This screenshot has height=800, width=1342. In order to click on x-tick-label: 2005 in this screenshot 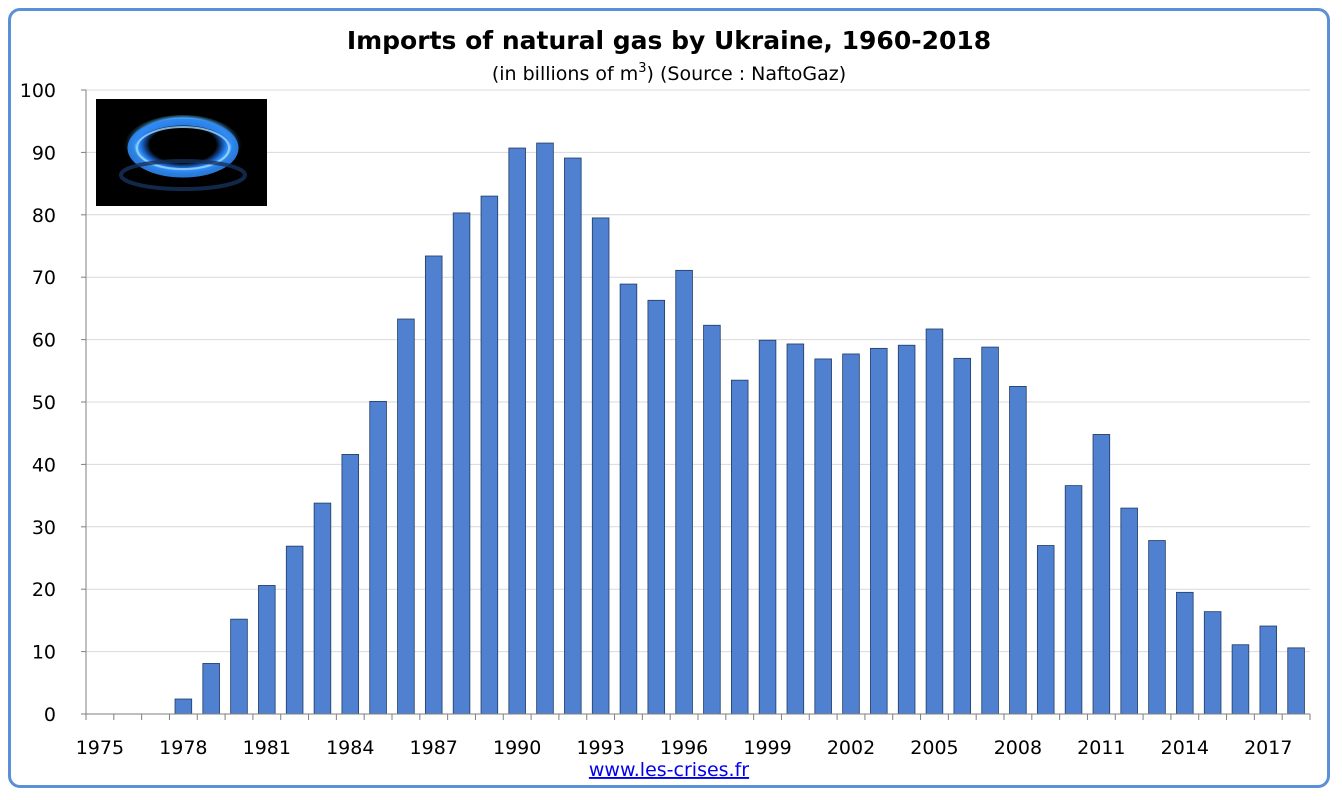, I will do `click(934, 748)`.